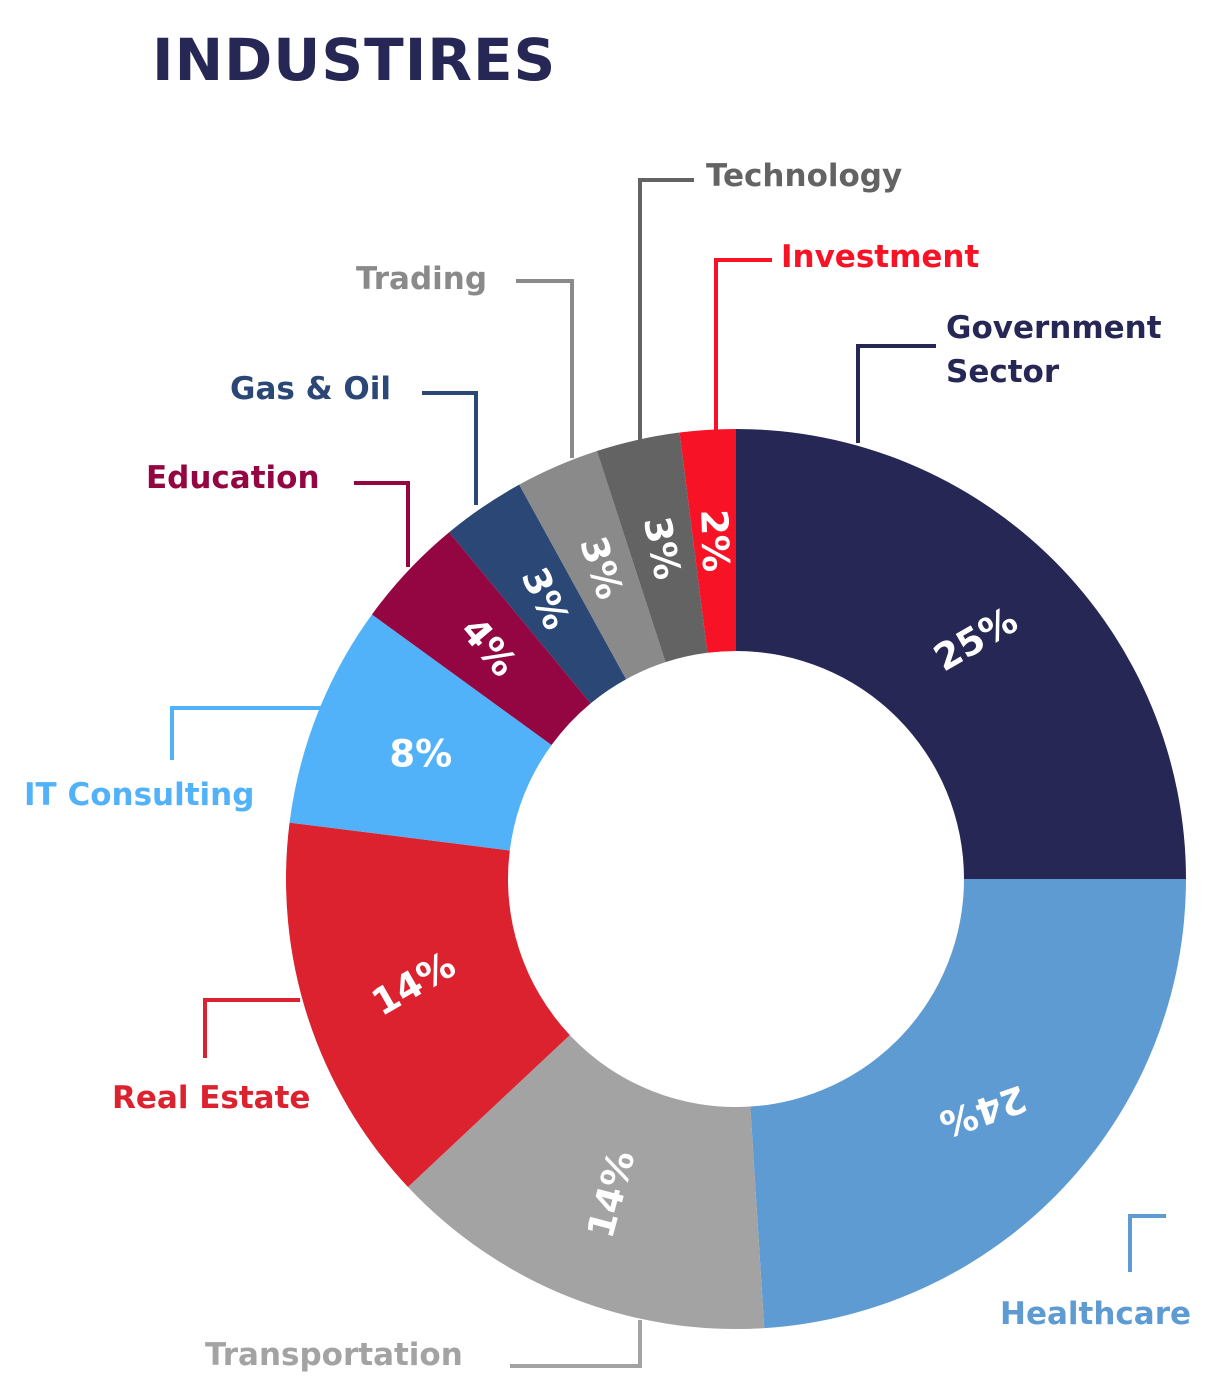  Describe the element at coordinates (961, 654) in the screenshot. I see `slice-government-sector` at that location.